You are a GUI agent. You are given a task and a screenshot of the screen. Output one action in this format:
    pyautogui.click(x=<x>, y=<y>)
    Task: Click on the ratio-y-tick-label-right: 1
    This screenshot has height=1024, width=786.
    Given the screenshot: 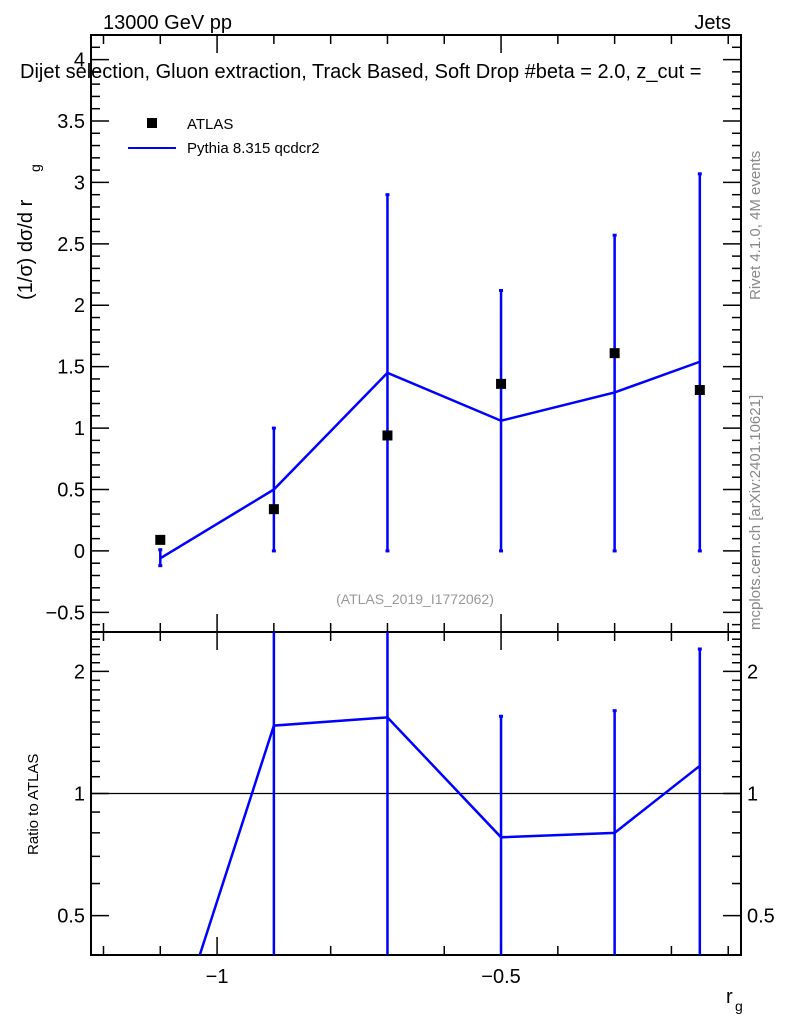 What is the action you would take?
    pyautogui.click(x=752, y=795)
    